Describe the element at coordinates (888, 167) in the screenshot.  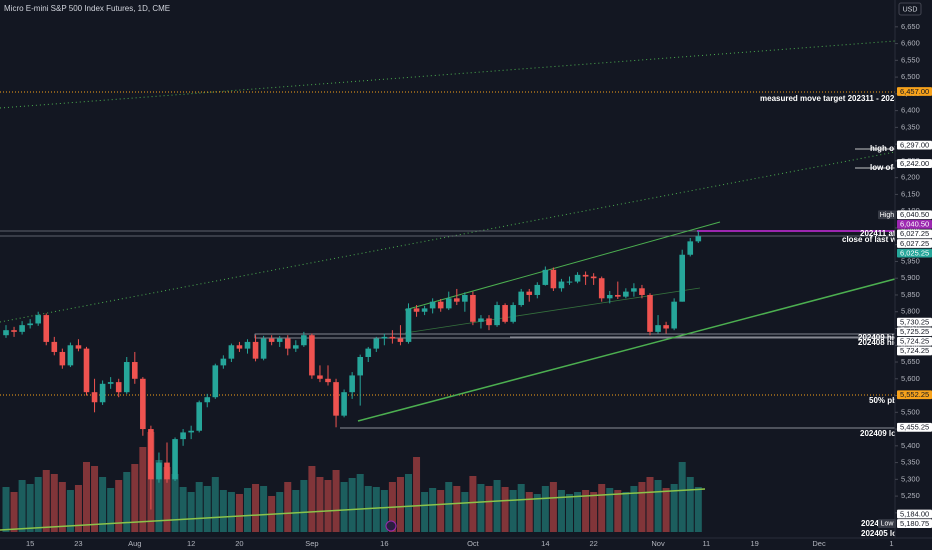
I see `annotation: low of las` at that location.